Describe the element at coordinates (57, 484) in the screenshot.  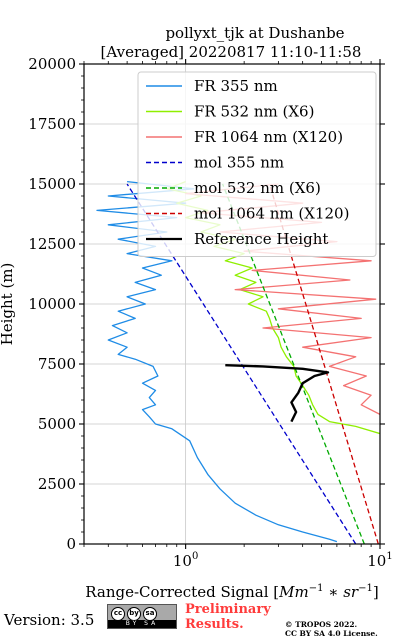
I see `y-tick-label: 2500` at that location.